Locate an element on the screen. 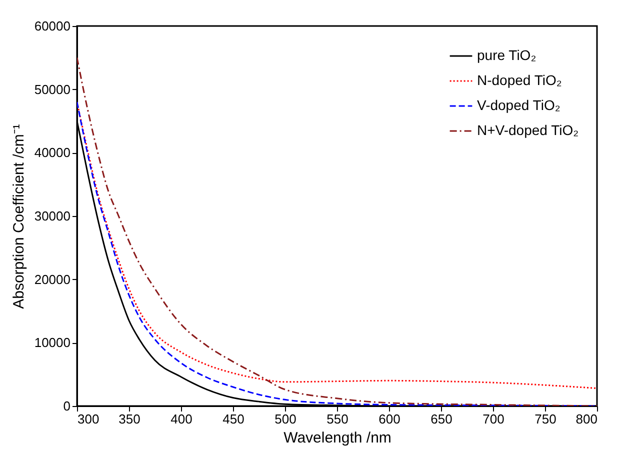  legend-label: N+V-doped TiO₂ is located at coordinates (528, 130).